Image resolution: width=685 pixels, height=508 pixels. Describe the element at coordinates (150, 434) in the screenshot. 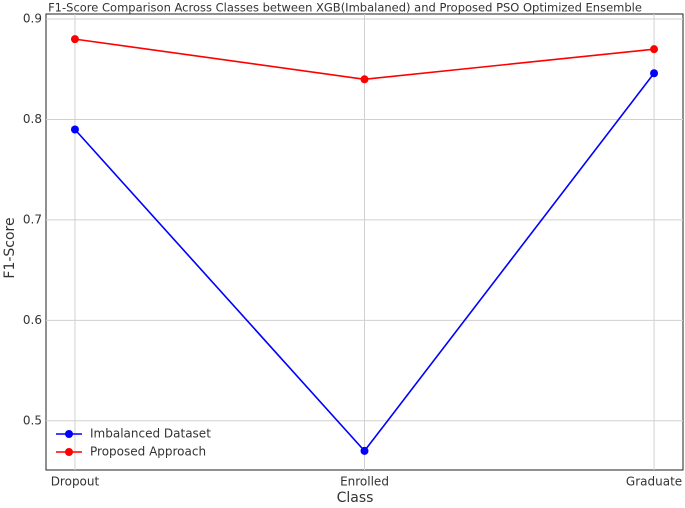

I see `legend-label: Imbalanced Dataset` at that location.